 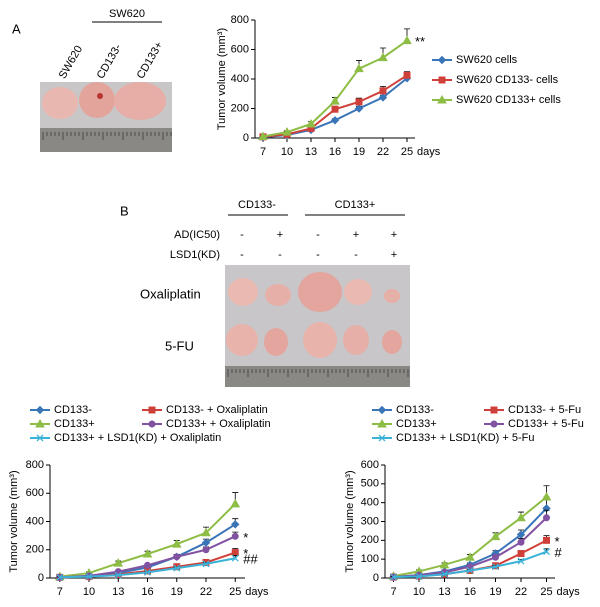 I want to click on y-tick-label: 300, so click(x=370, y=521).